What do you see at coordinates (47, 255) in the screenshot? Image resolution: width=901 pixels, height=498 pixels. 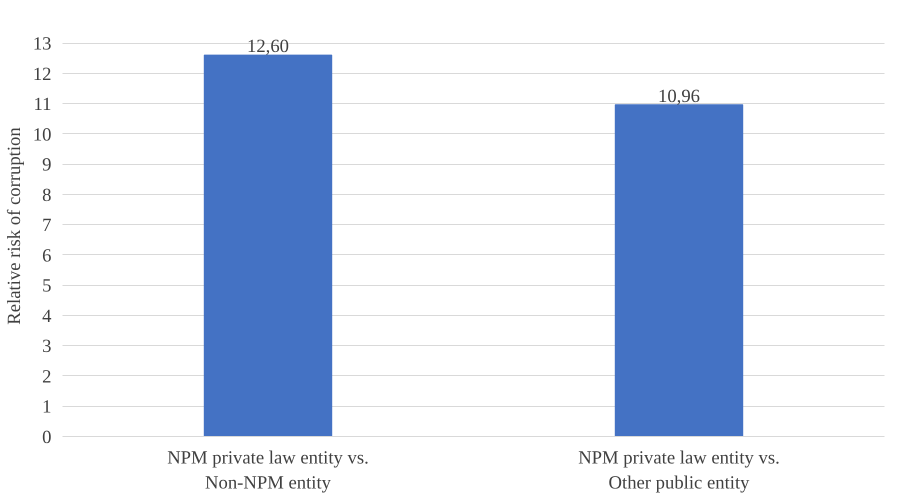 I see `y-tick-label: 6` at bounding box center [47, 255].